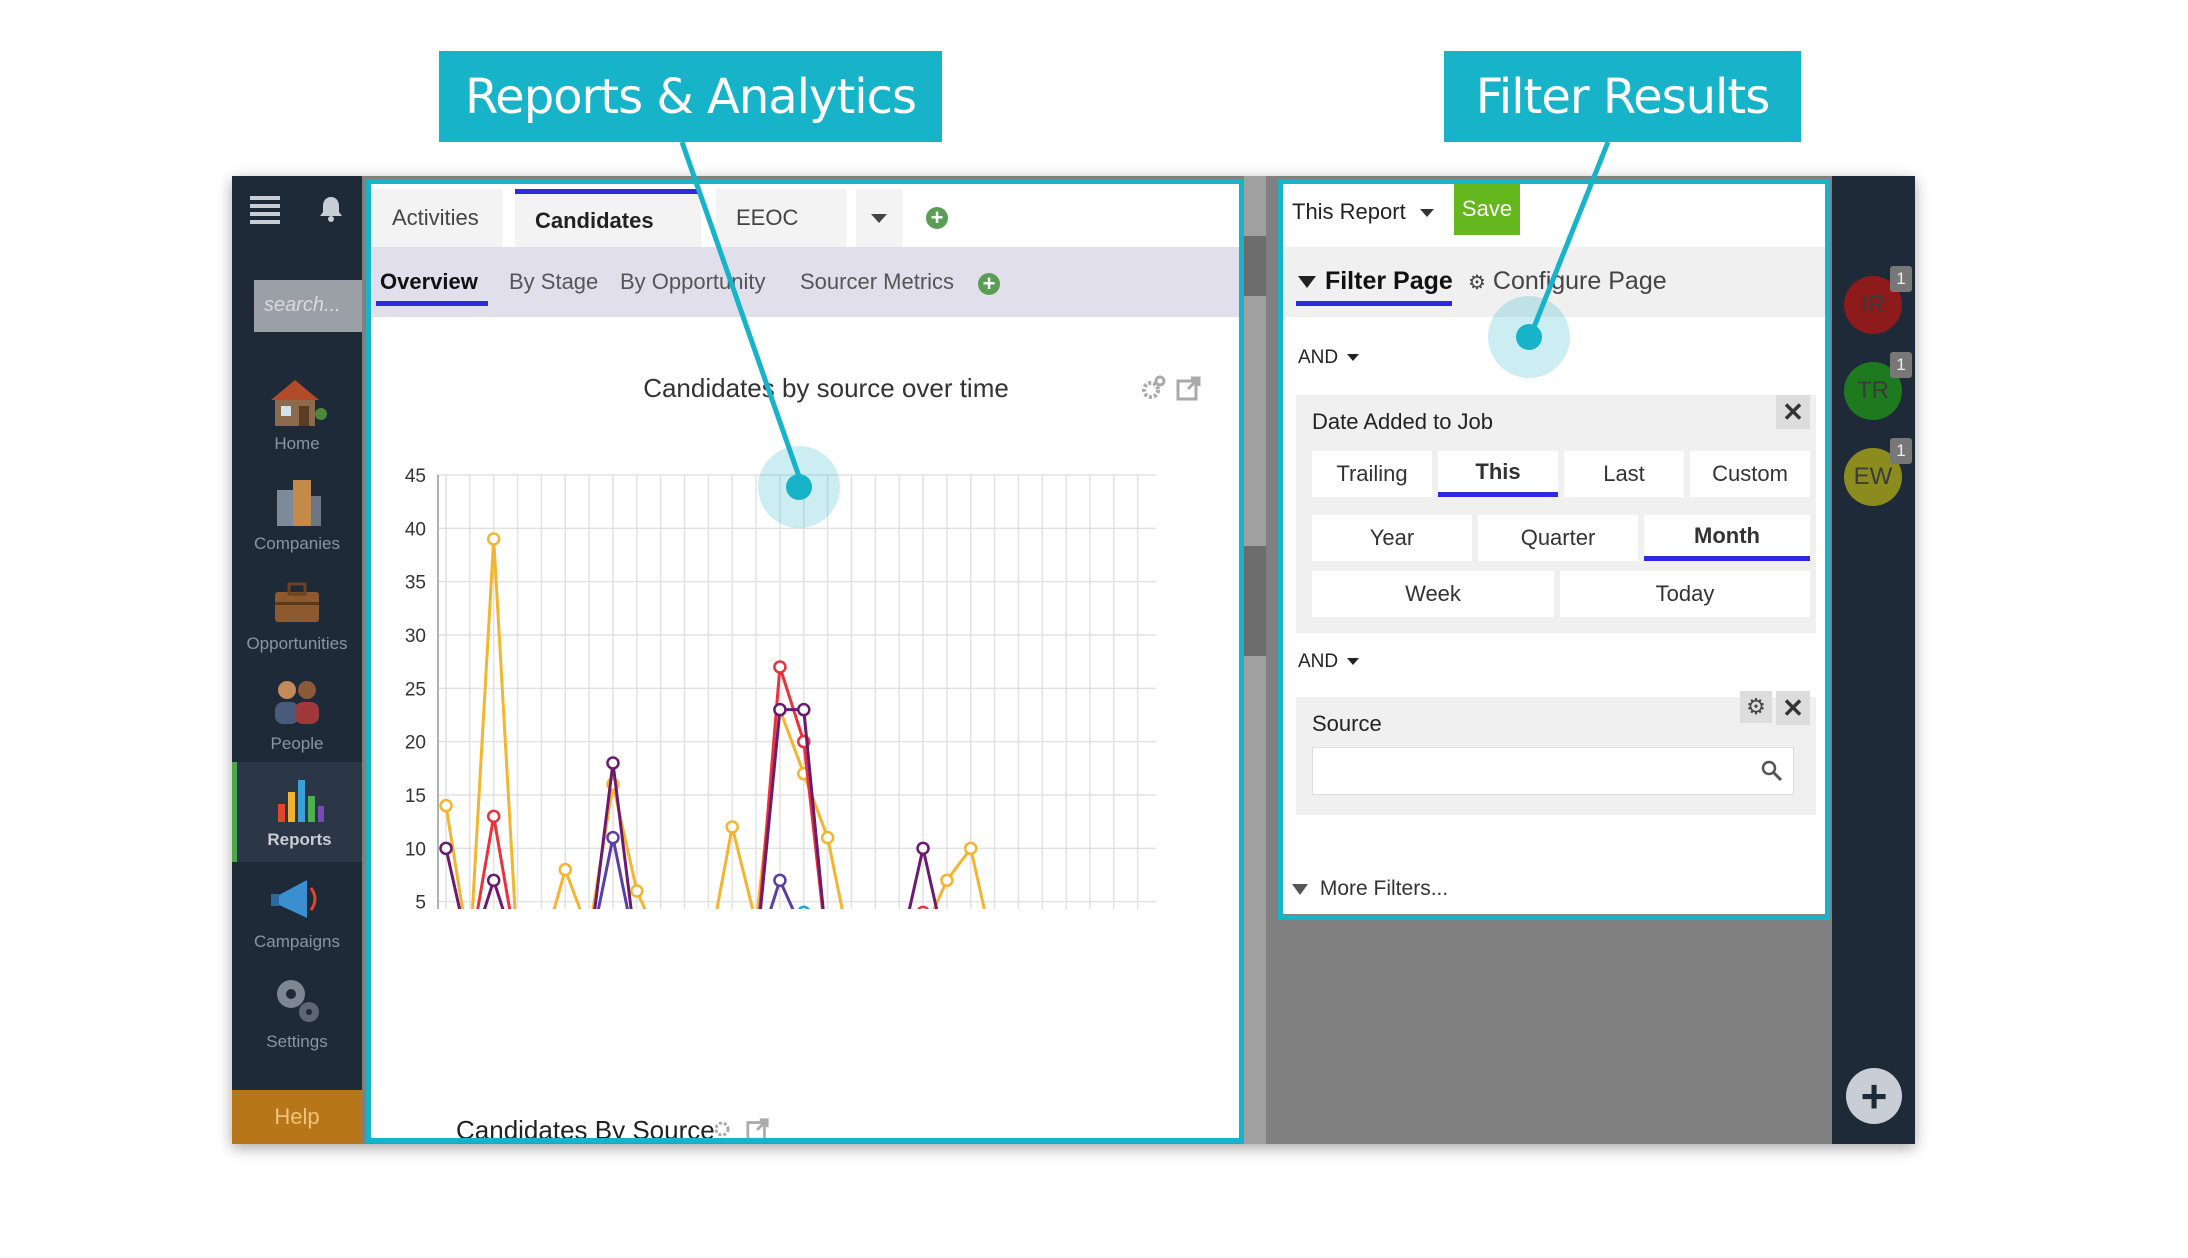  I want to click on chart-popout-icon, so click(1189, 388).